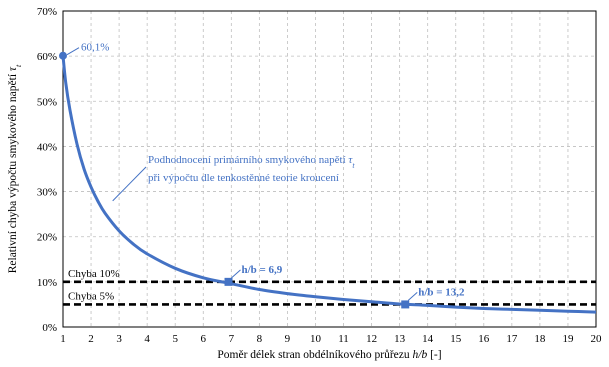  What do you see at coordinates (49, 328) in the screenshot?
I see `y-tick-label: 0%` at bounding box center [49, 328].